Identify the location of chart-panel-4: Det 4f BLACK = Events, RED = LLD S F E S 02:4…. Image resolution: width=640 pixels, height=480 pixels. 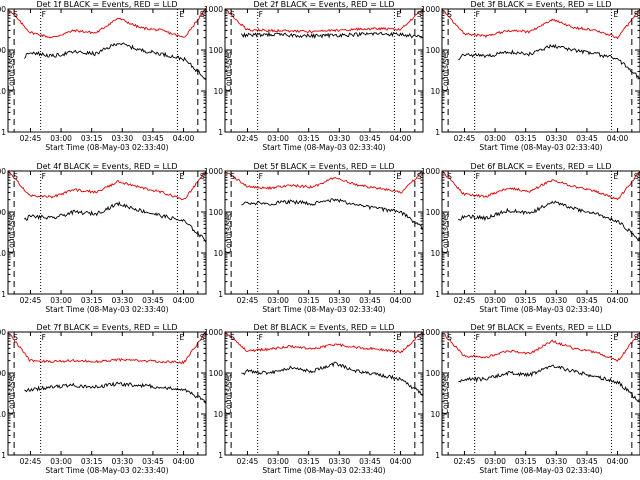
(103, 238).